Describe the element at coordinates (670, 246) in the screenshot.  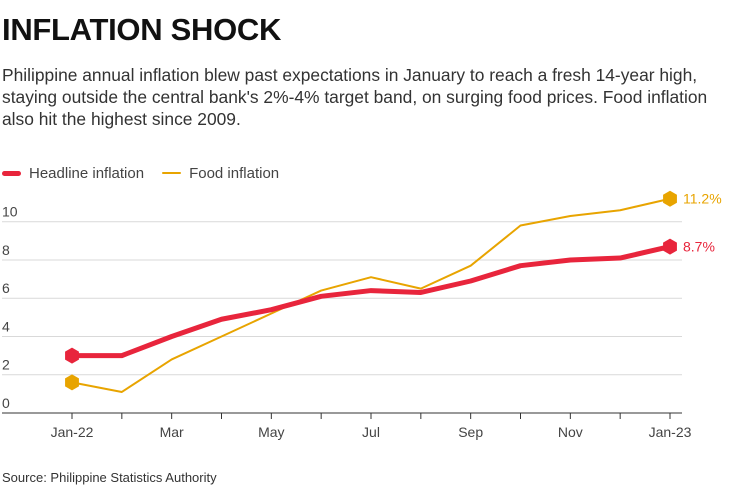
I see `series-marker-headline-end` at that location.